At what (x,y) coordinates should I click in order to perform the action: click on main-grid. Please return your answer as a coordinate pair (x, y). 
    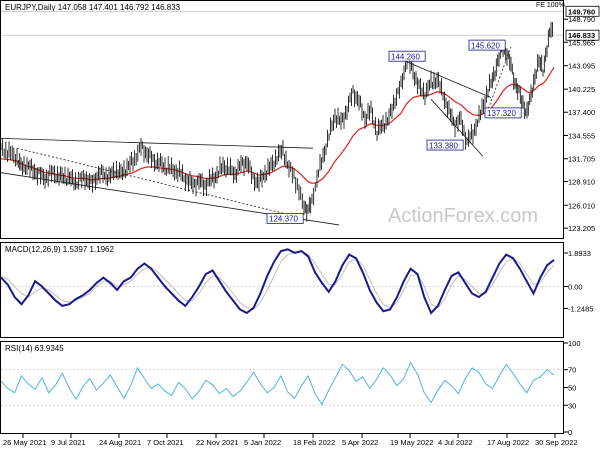
    Looking at the image, I should click on (282, 23).